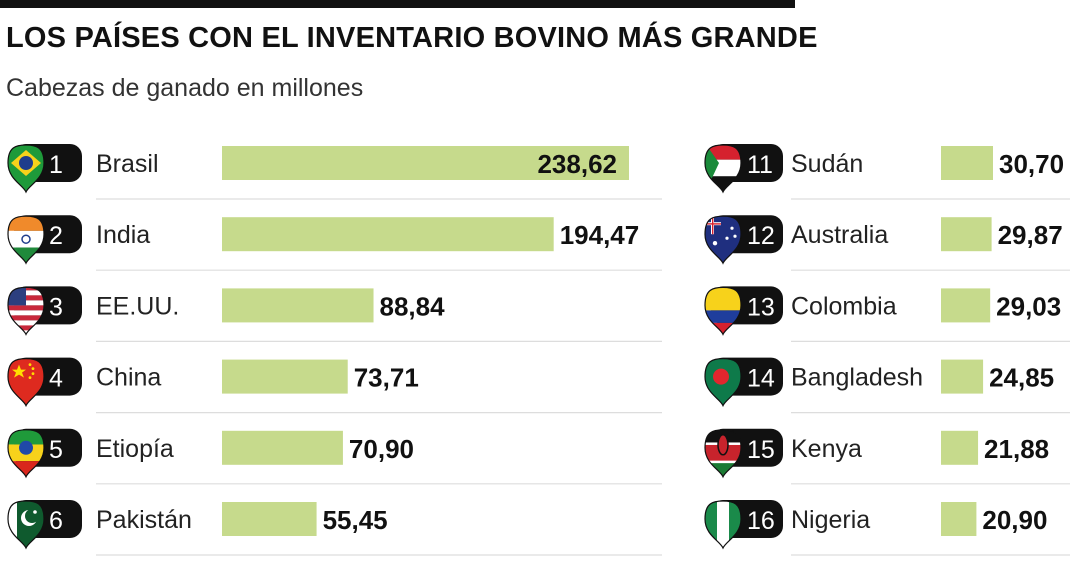 The width and height of the screenshot is (1080, 567). I want to click on value-label: 194,47, so click(600, 235).